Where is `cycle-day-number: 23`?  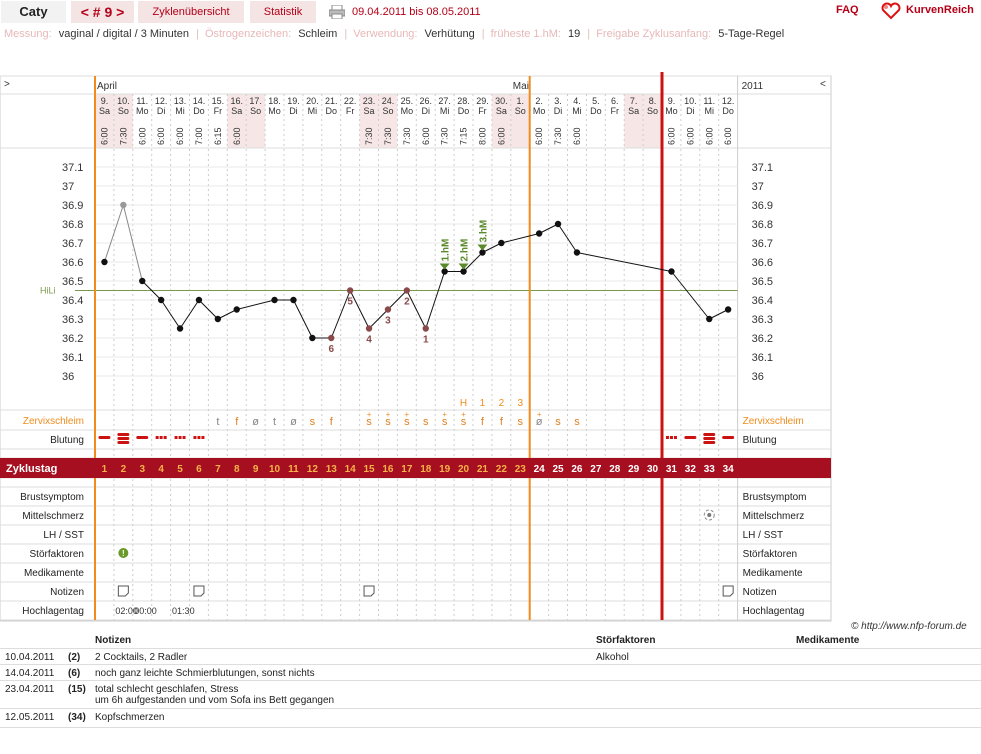 cycle-day-number: 23 is located at coordinates (521, 469).